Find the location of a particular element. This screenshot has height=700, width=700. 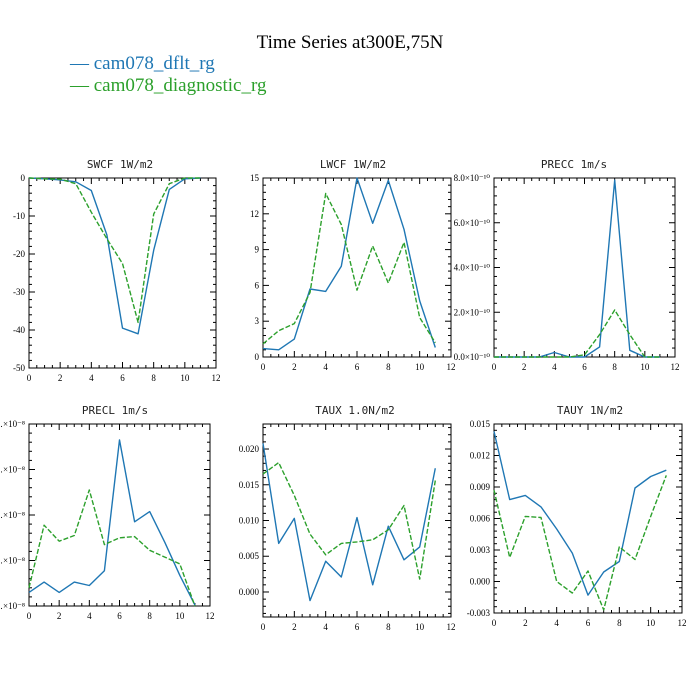

panel-title: TAUX 1.0N/m2 is located at coordinates (354, 410).